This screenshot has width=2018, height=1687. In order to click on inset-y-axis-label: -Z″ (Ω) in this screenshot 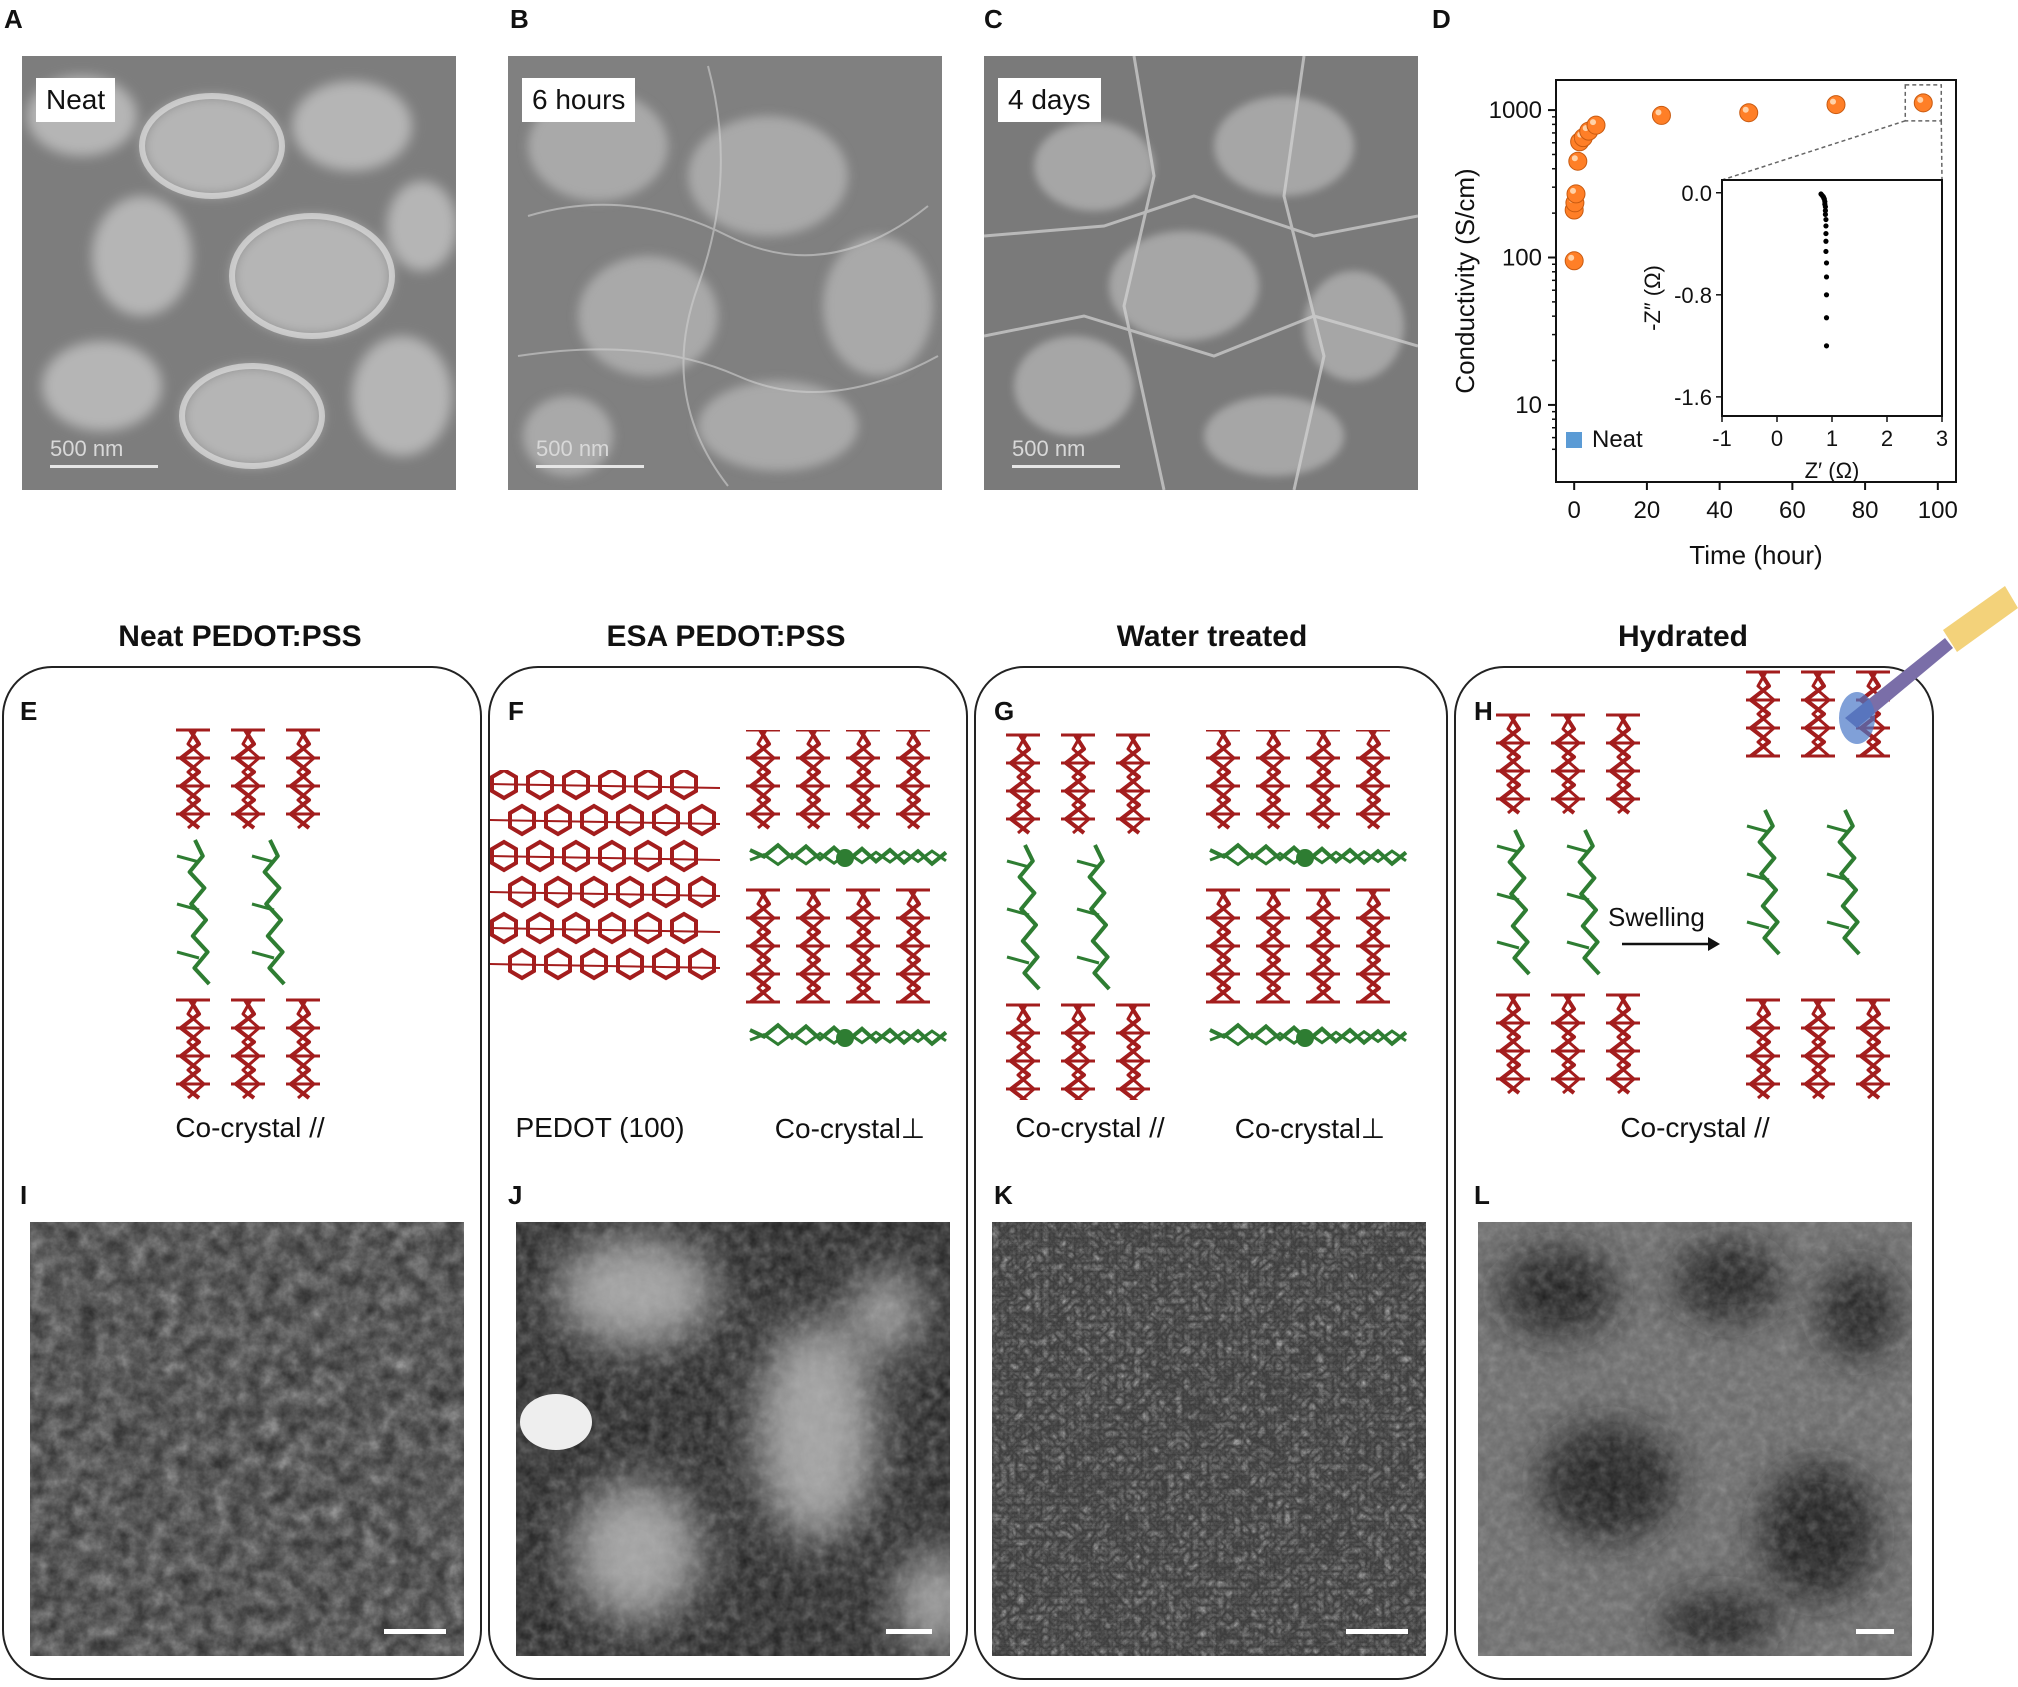, I will do `click(1652, 298)`.